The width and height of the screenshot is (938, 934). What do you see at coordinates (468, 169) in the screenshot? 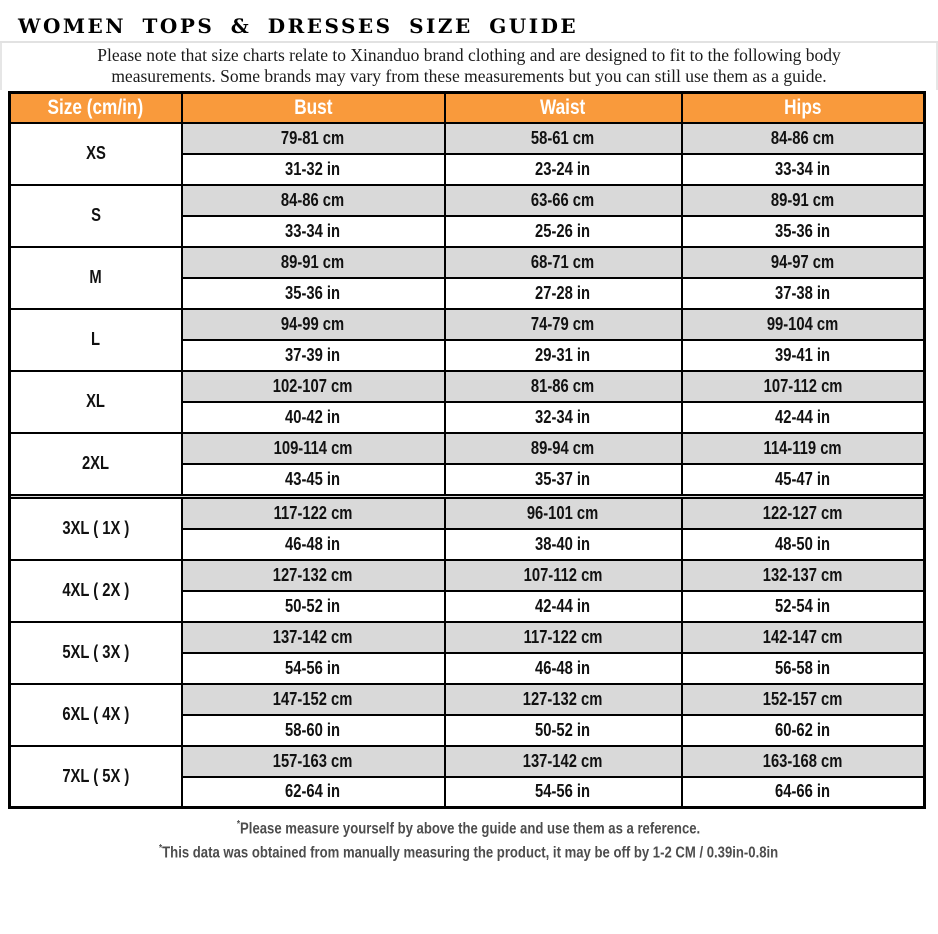
I see `table-row-in: 31-32 in 23-24 in 33-34 in` at bounding box center [468, 169].